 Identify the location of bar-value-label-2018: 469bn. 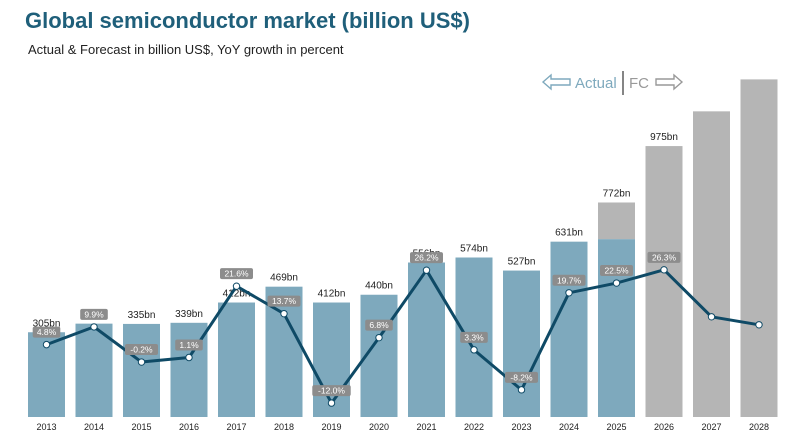
(284, 278).